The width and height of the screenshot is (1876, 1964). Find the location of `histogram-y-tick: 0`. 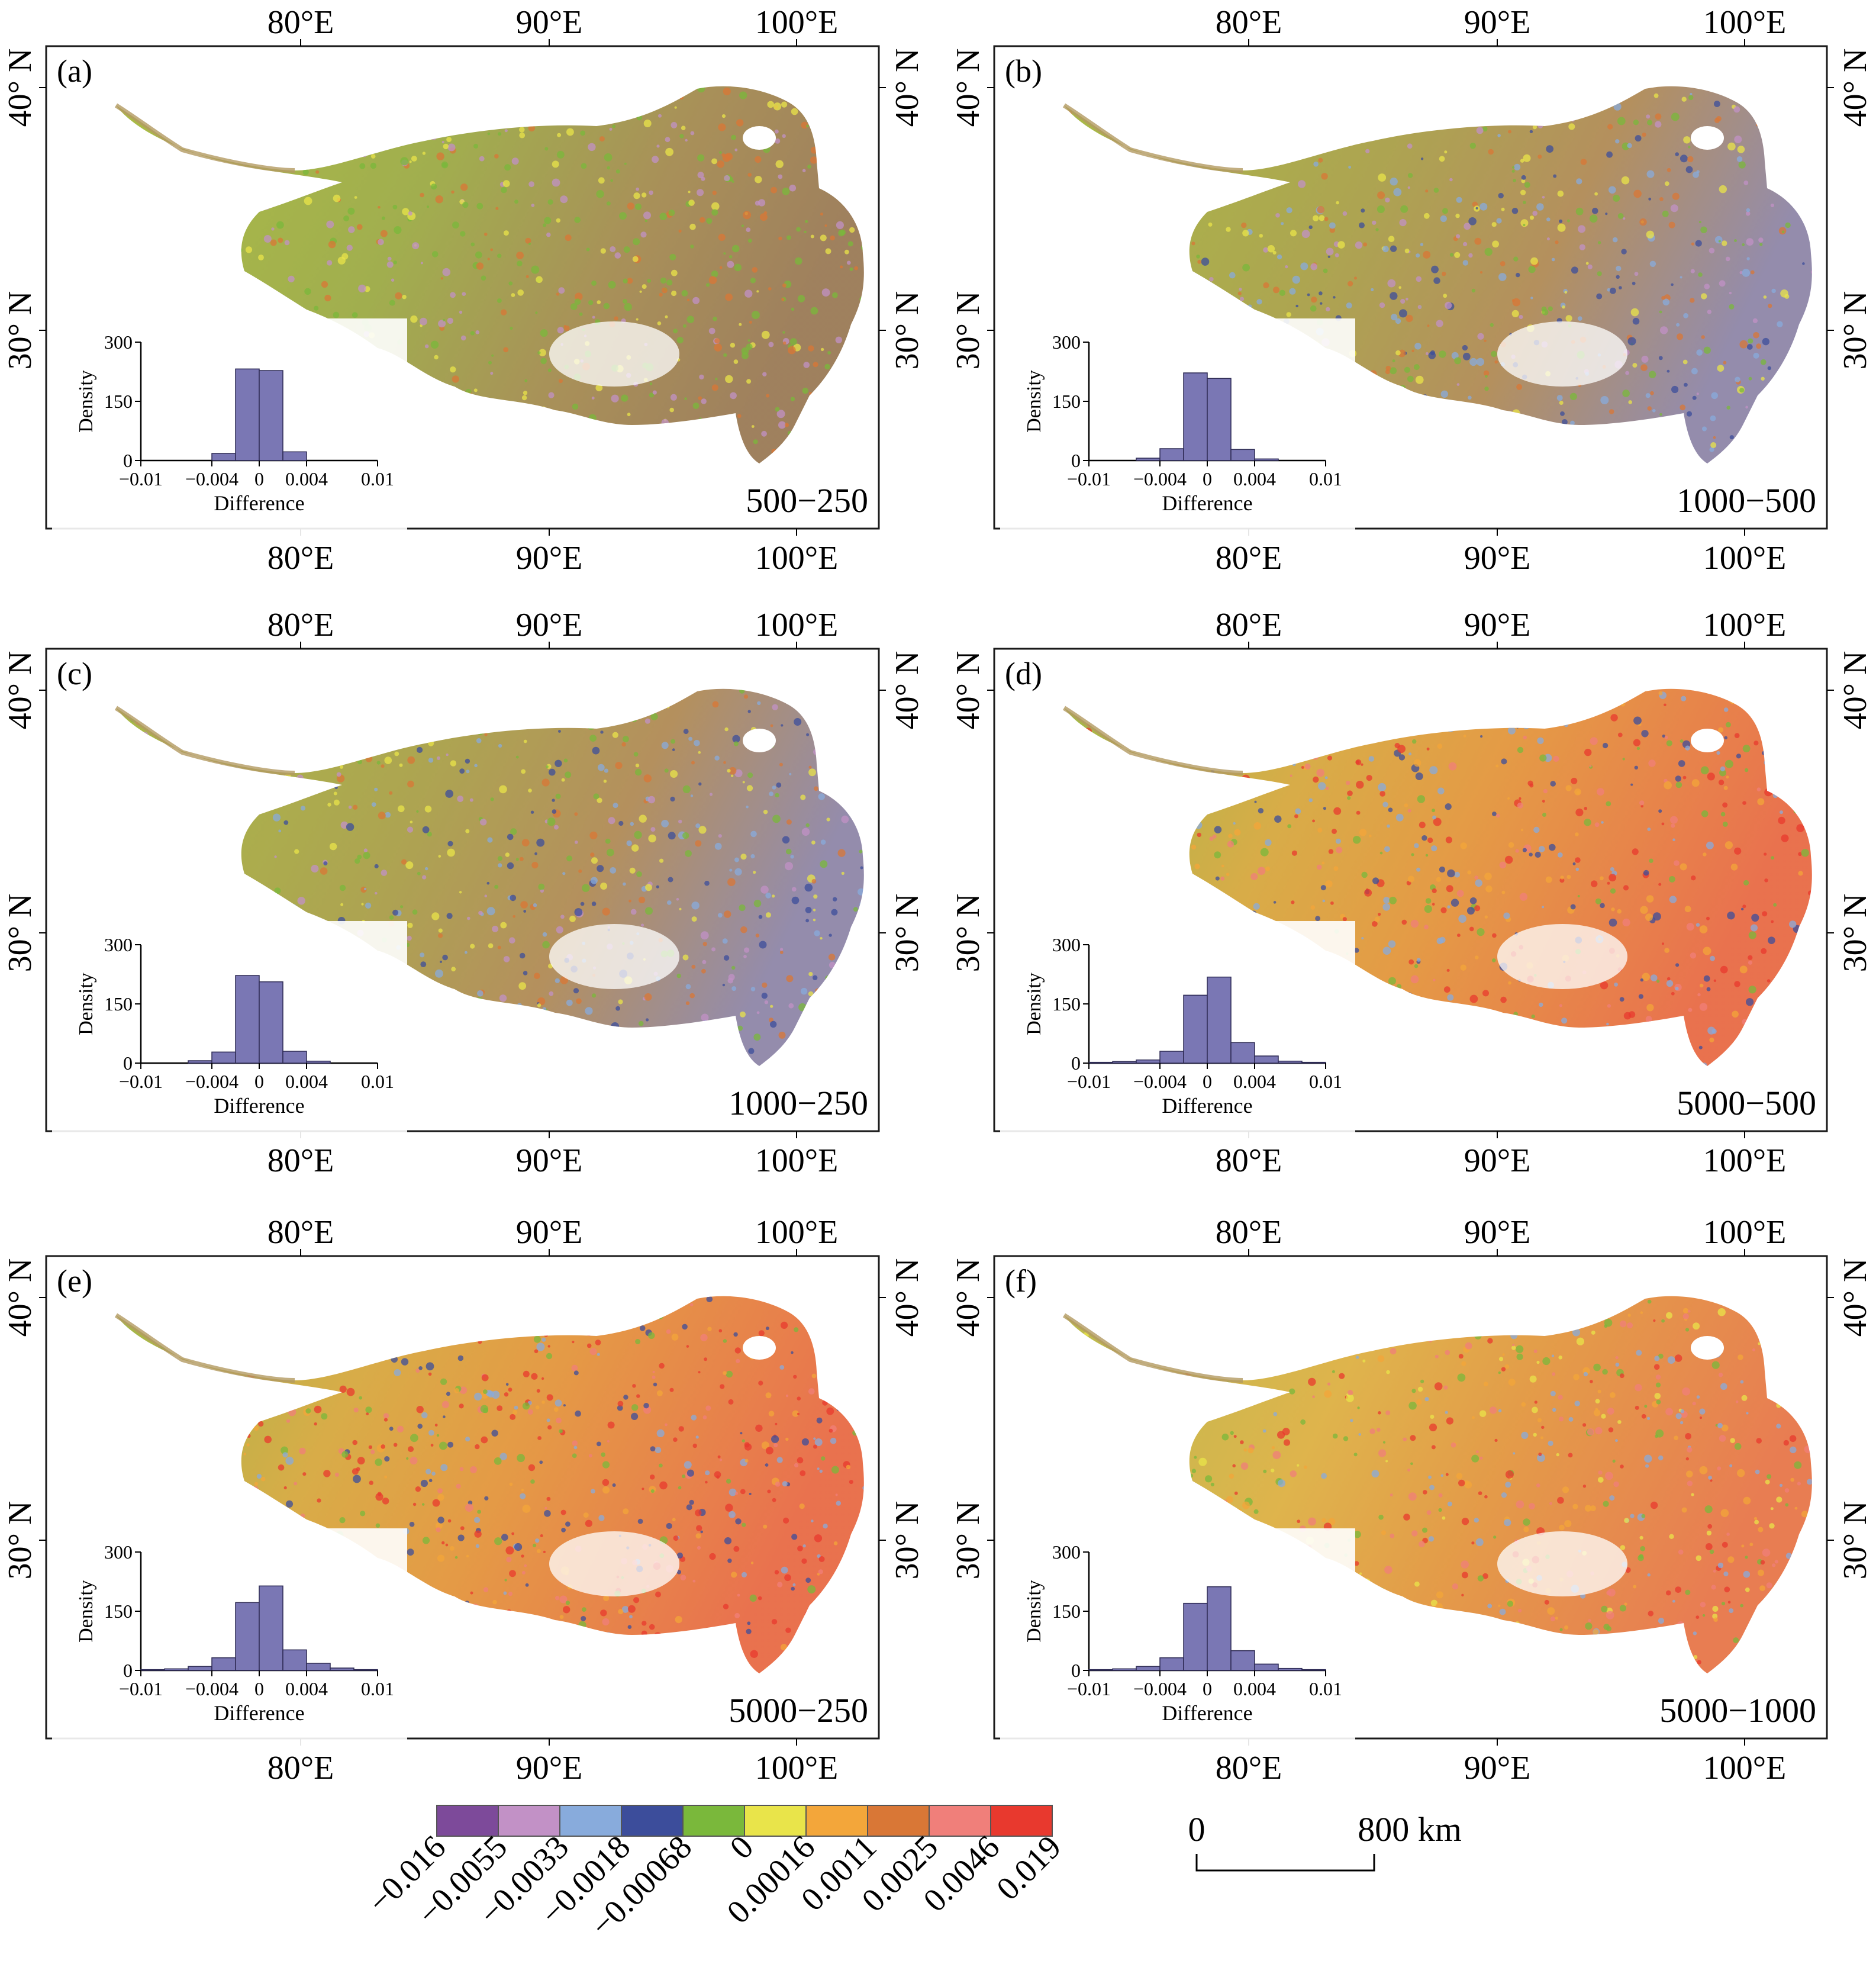

histogram-y-tick: 0 is located at coordinates (1076, 460).